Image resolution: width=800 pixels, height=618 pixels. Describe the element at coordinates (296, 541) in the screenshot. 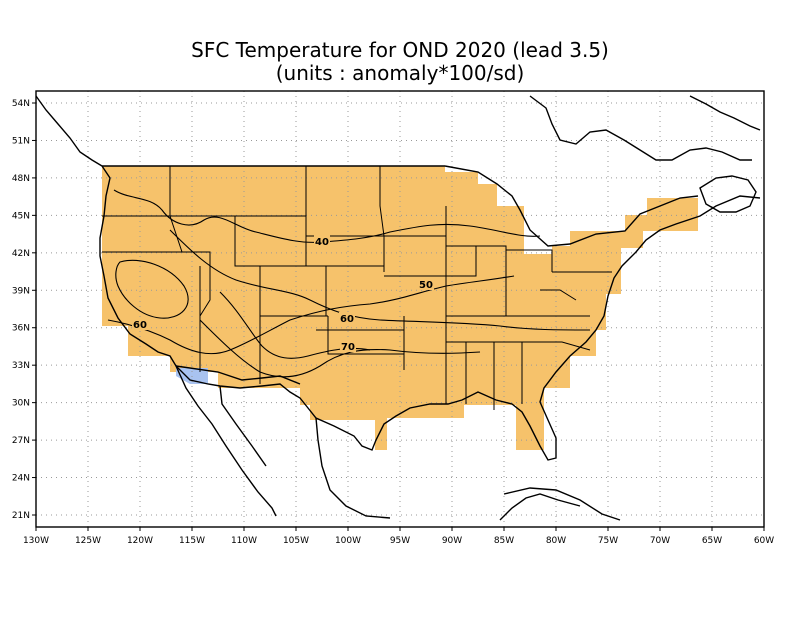

I see `longitude-label: 105W` at that location.